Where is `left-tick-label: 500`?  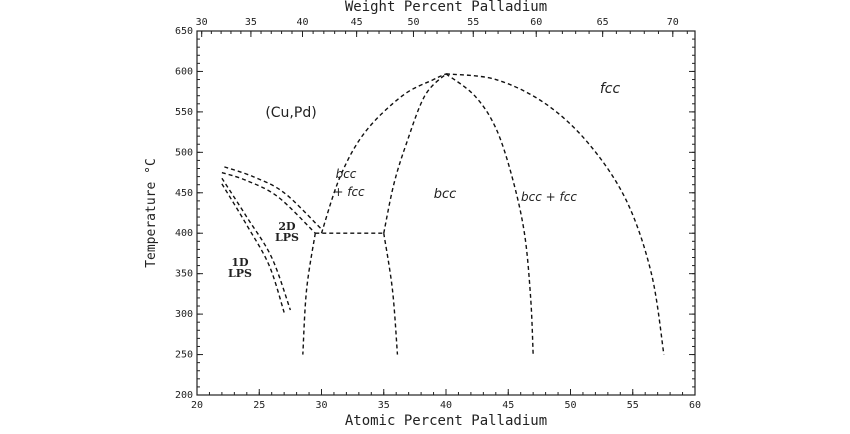 left-tick-label: 500 is located at coordinates (184, 152).